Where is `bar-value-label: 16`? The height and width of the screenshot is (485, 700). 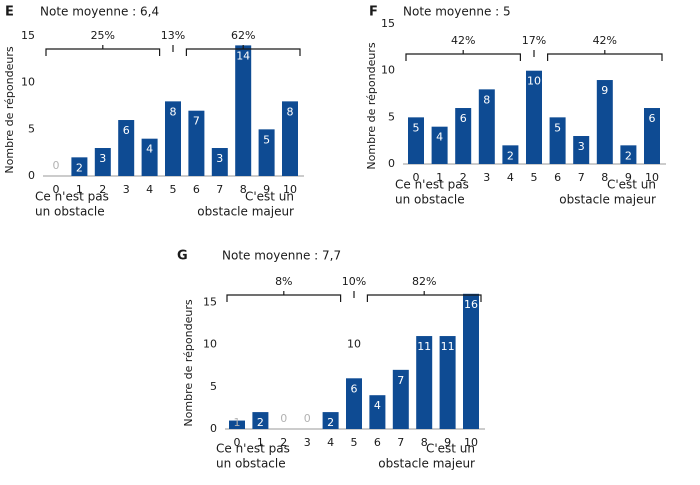
bar-value-label: 16 is located at coordinates (471, 304).